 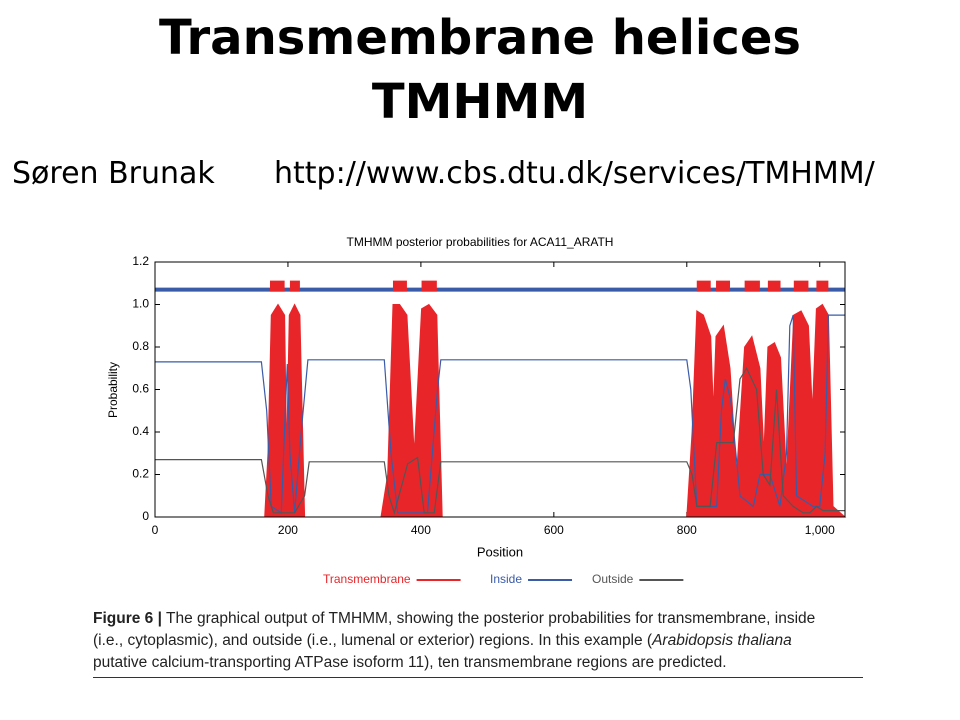 What do you see at coordinates (480, 102) in the screenshot?
I see `slide-title: TMHMM` at bounding box center [480, 102].